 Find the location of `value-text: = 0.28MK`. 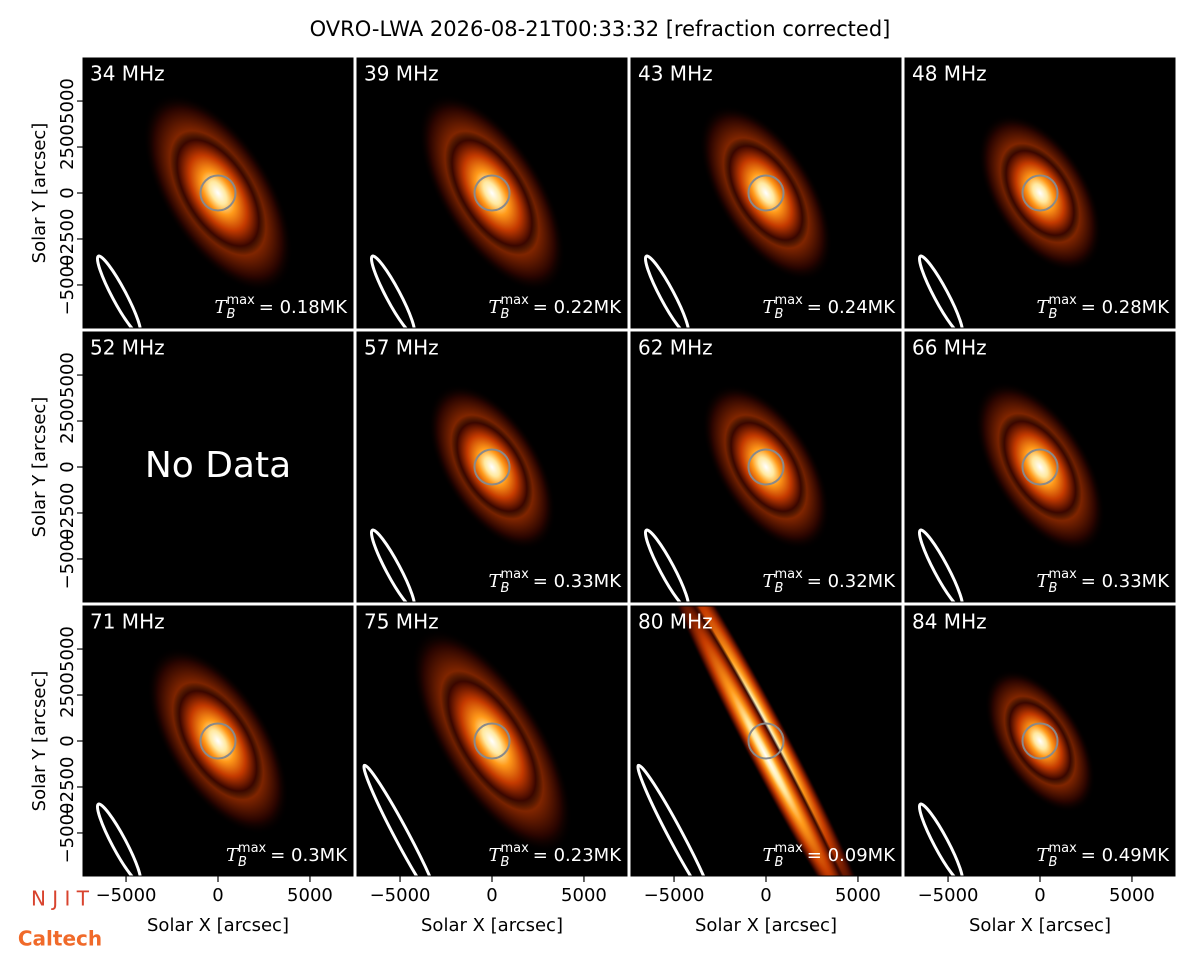

value-text: = 0.28MK is located at coordinates (1125, 307).